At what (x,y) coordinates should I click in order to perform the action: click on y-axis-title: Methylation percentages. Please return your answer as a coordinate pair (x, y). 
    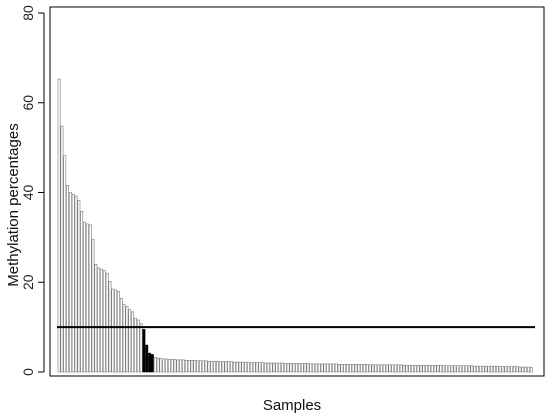
    Looking at the image, I should click on (13, 204).